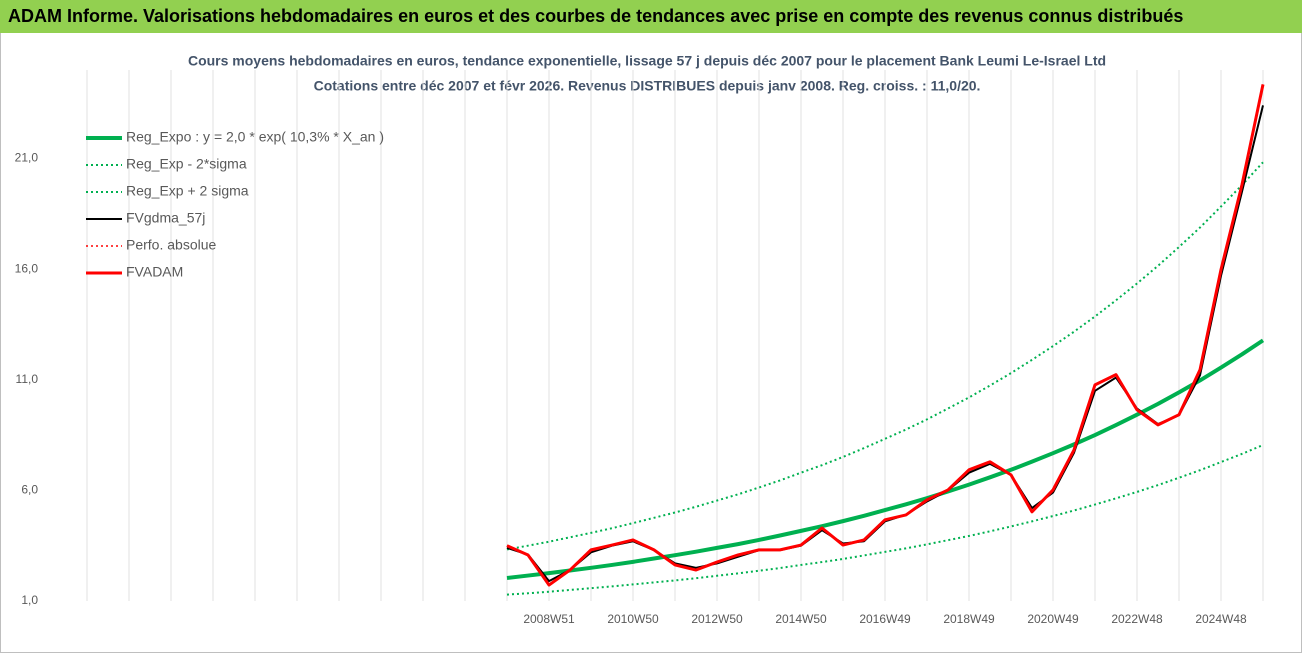 This screenshot has height=653, width=1302. What do you see at coordinates (717, 619) in the screenshot?
I see `x-tick-label: 2012W50` at bounding box center [717, 619].